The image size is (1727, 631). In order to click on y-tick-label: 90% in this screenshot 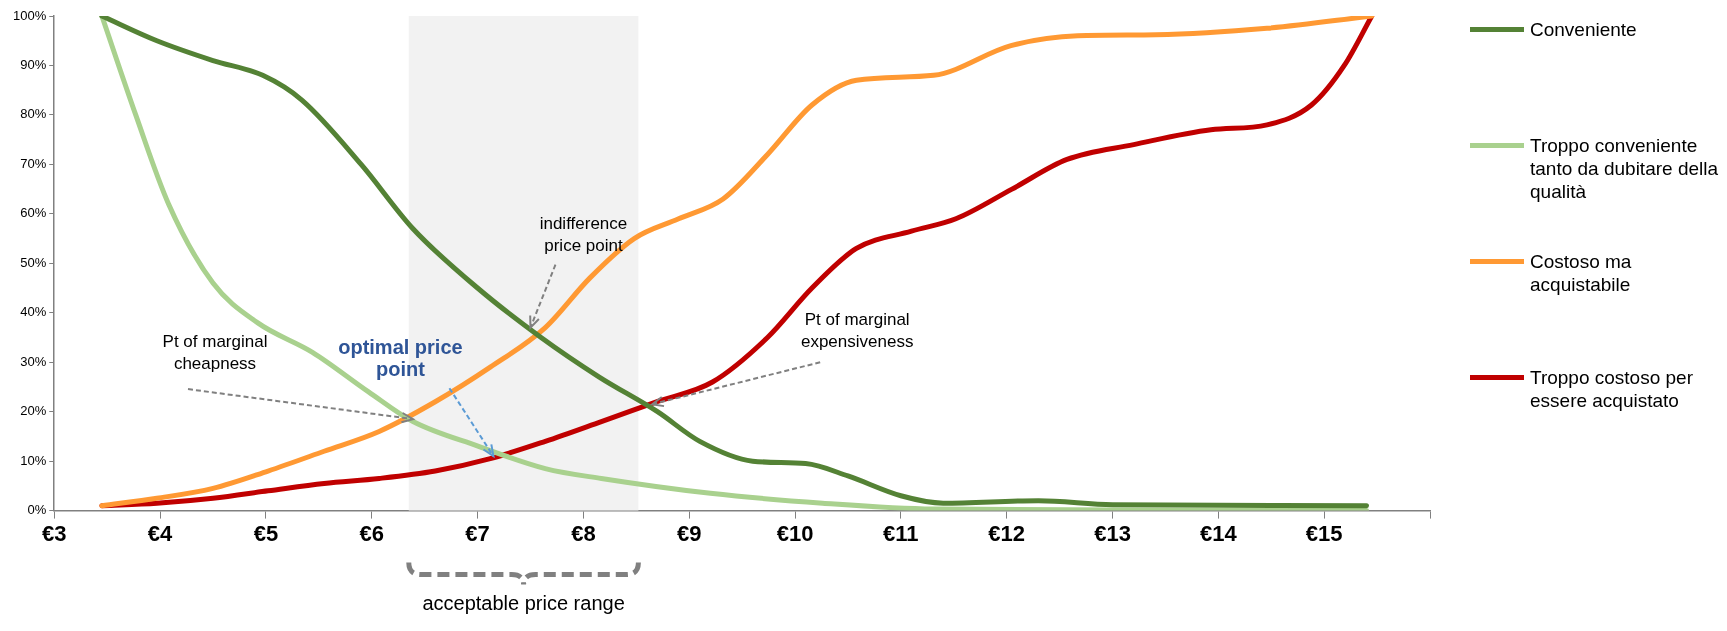, I will do `click(33, 65)`.